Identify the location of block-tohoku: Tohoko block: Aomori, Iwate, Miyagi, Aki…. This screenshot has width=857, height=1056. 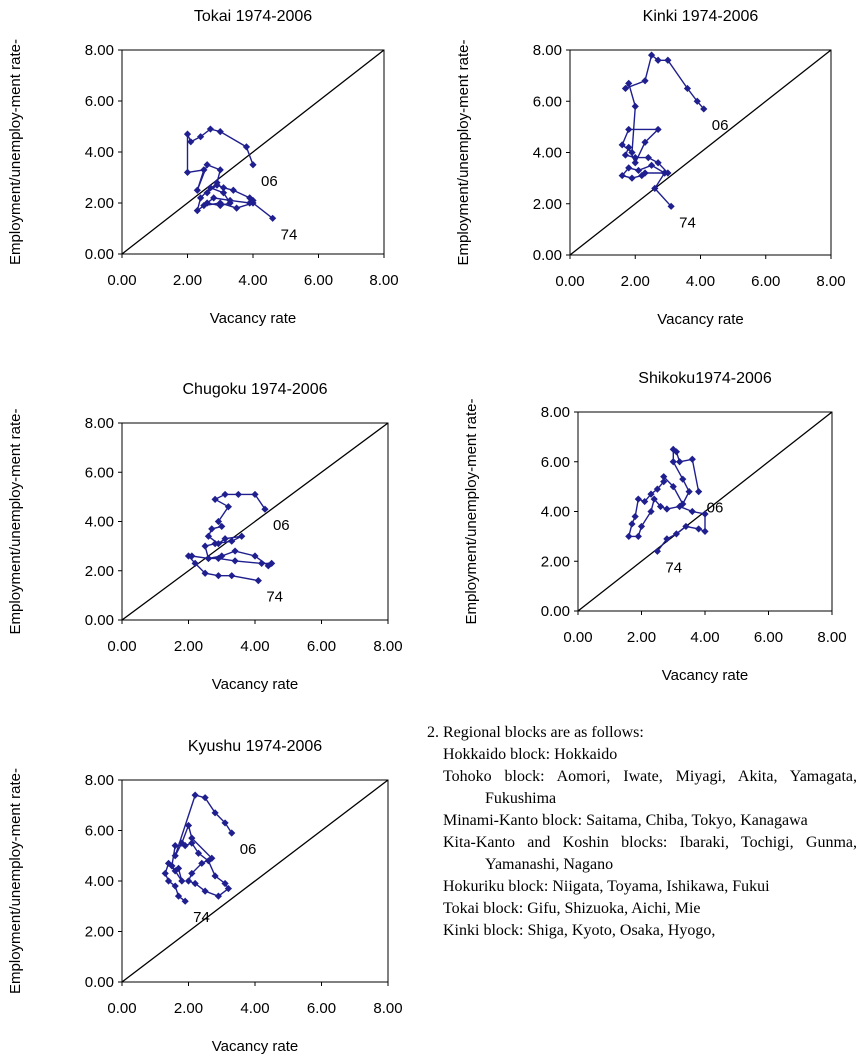
(650, 787).